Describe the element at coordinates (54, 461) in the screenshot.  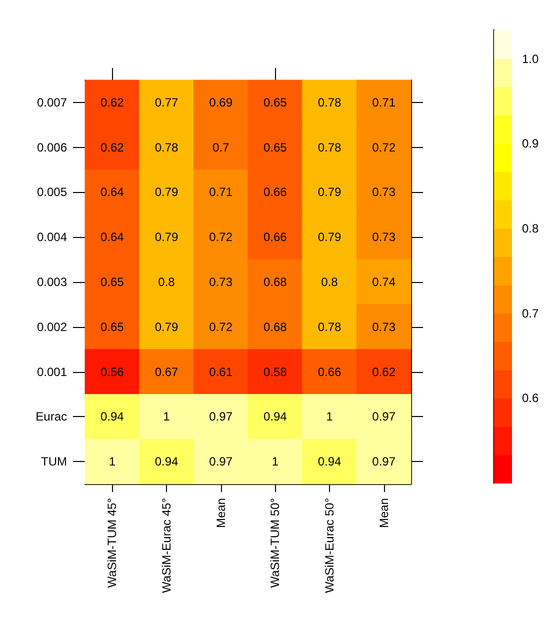
I see `y-tick-label: TUM` at that location.